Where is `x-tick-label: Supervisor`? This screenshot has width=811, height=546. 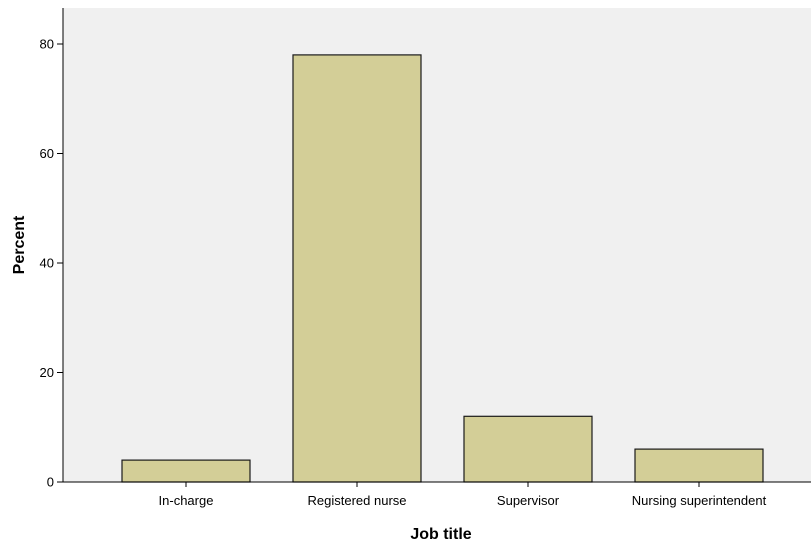 x-tick-label: Supervisor is located at coordinates (528, 500).